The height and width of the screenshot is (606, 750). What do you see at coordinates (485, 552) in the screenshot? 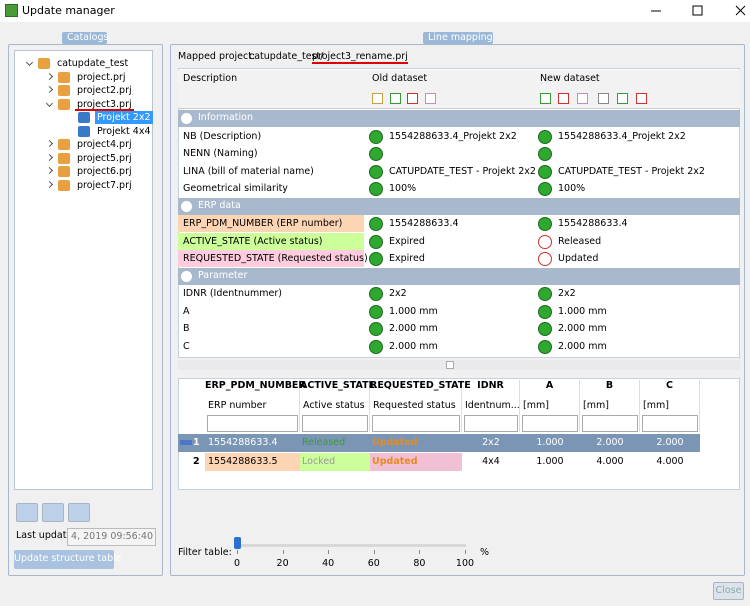
I see `filter-unit: %` at bounding box center [485, 552].